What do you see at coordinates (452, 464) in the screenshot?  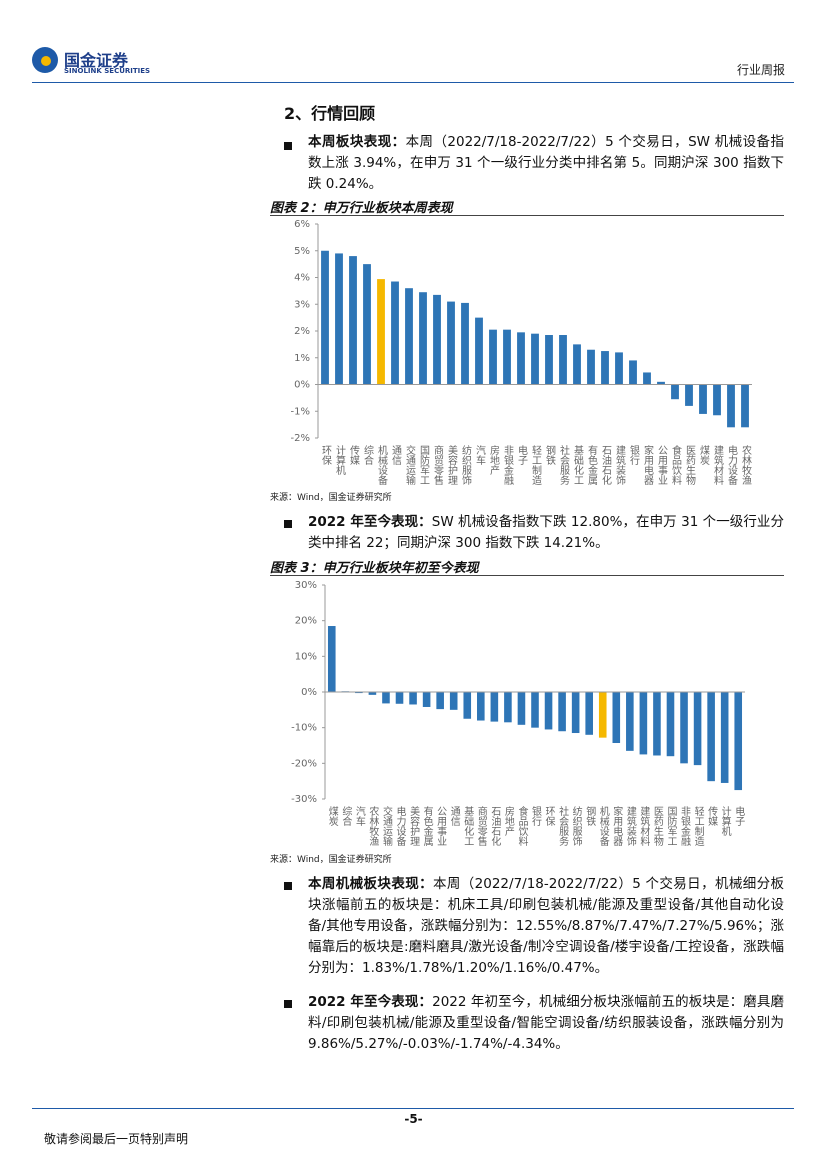 I see `x-tick-label: 美容护理` at bounding box center [452, 464].